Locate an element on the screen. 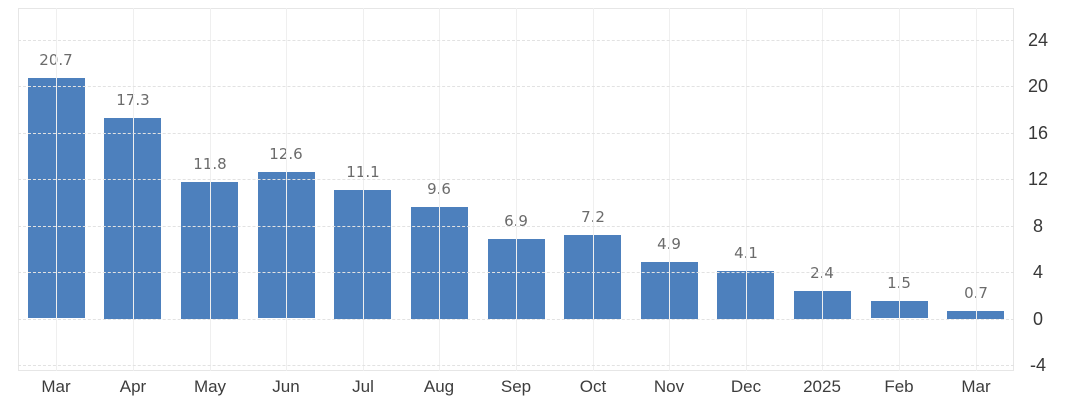 The image size is (1072, 418). x-tick-label: Nov is located at coordinates (669, 386).